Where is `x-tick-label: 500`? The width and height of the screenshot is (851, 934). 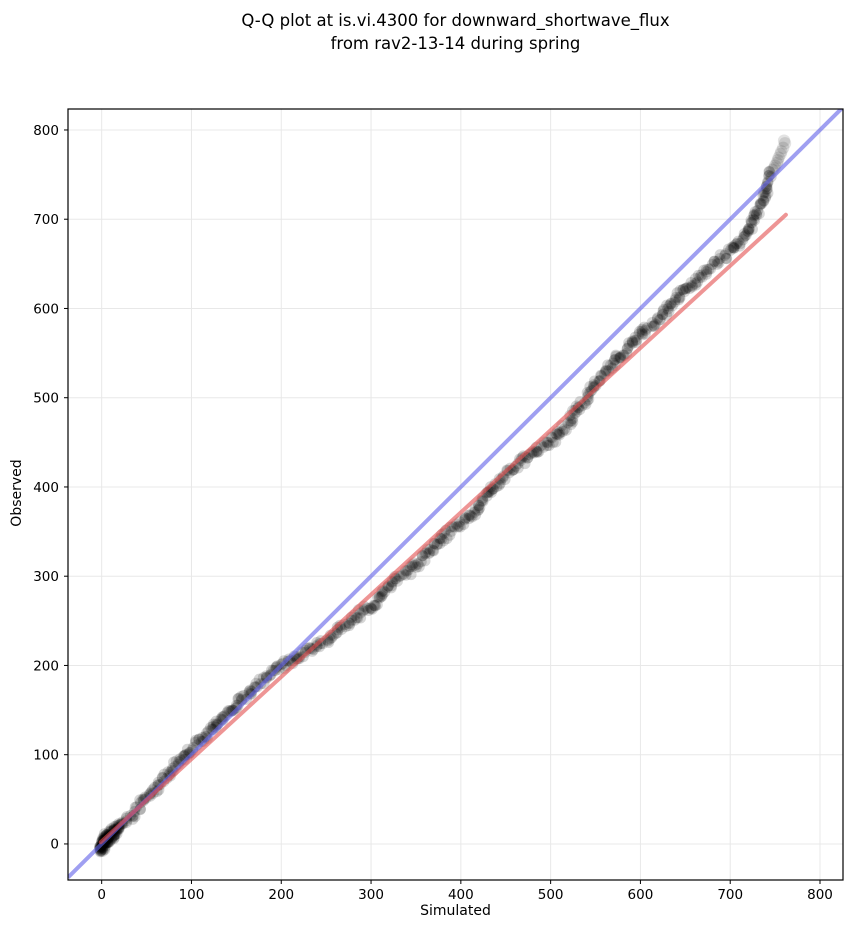 x-tick-label: 500 is located at coordinates (551, 895).